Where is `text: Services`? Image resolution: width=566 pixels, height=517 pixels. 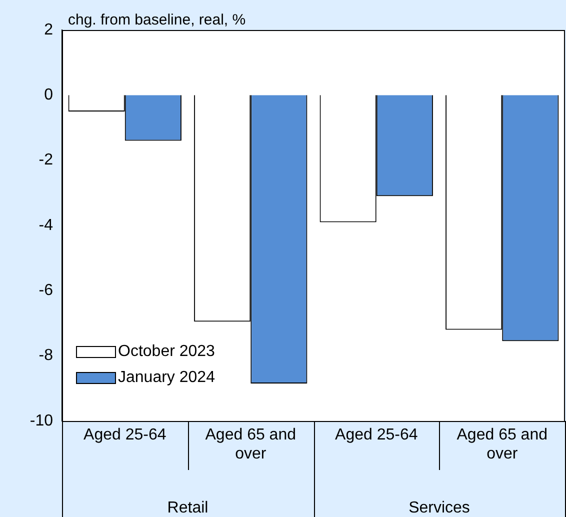 text: Services is located at coordinates (439, 507).